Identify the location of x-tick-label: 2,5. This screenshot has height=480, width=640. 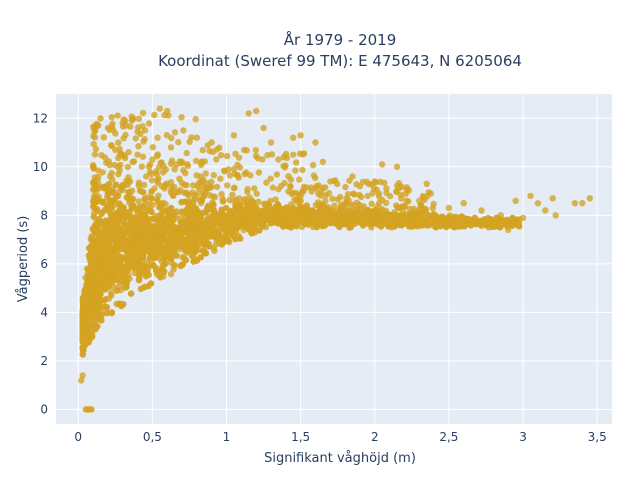
(448, 437).